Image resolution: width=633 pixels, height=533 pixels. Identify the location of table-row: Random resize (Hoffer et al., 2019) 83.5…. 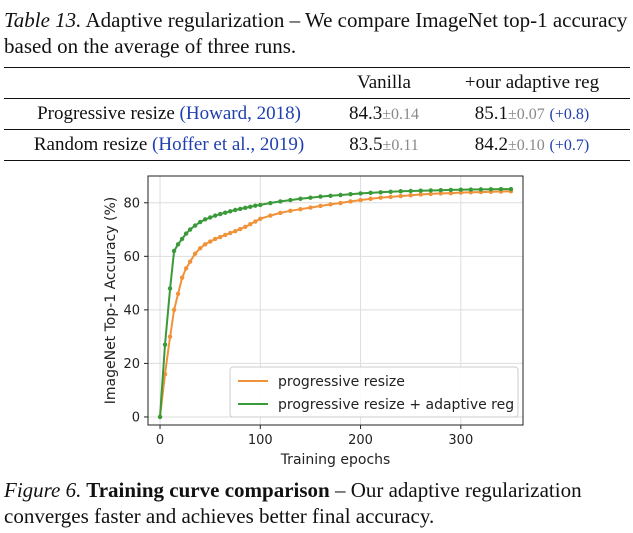
(317, 145).